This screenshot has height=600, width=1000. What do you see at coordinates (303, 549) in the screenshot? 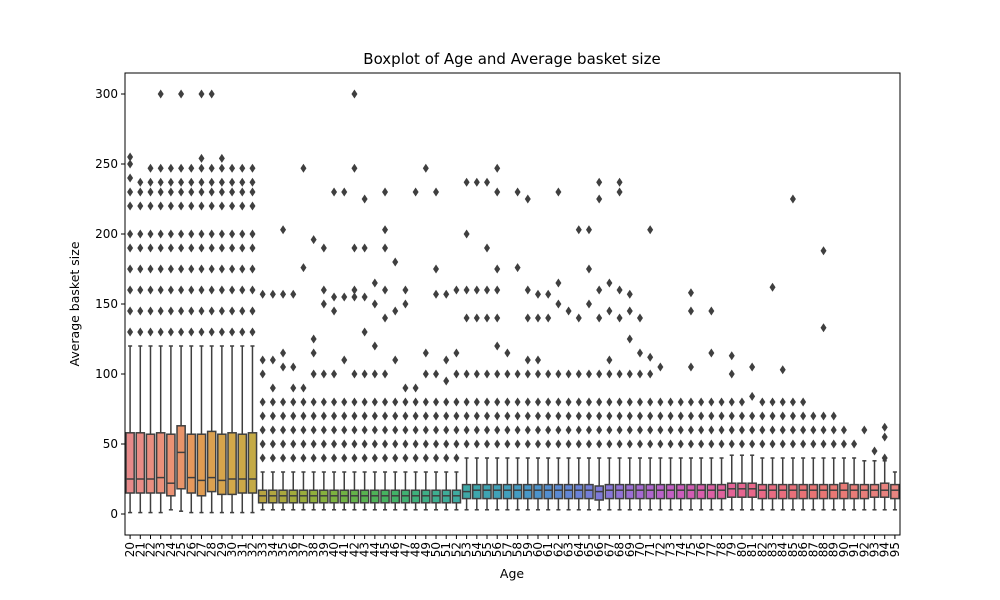
I see `x-tick-label: 37` at bounding box center [303, 549].